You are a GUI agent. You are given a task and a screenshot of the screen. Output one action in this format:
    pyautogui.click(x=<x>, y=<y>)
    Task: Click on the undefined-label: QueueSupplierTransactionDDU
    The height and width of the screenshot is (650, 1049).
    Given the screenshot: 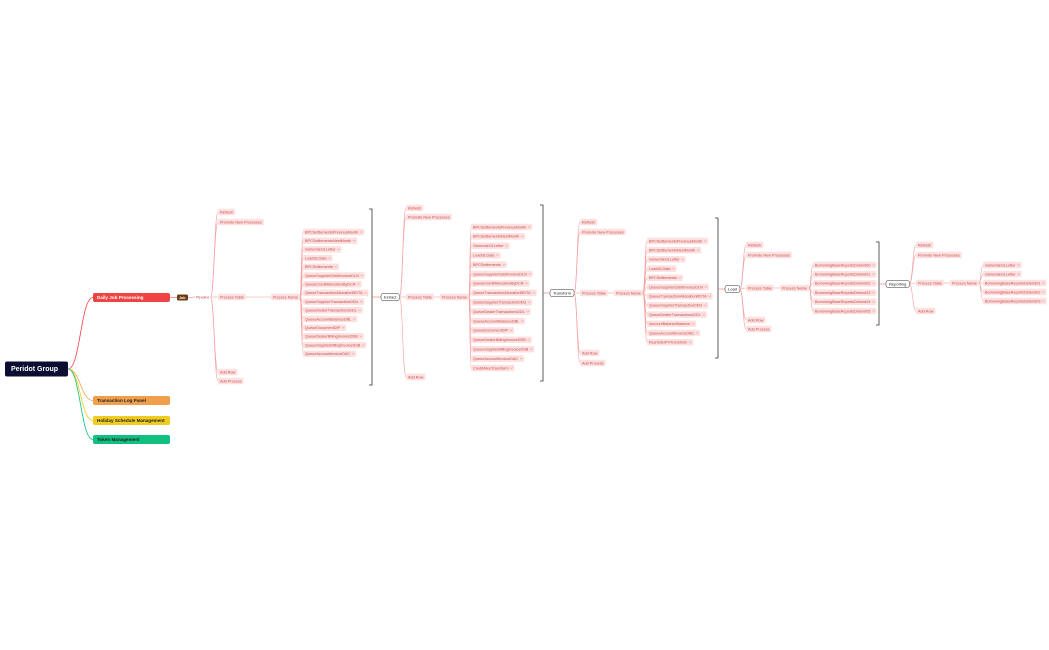 What is the action you would take?
    pyautogui.click(x=332, y=302)
    